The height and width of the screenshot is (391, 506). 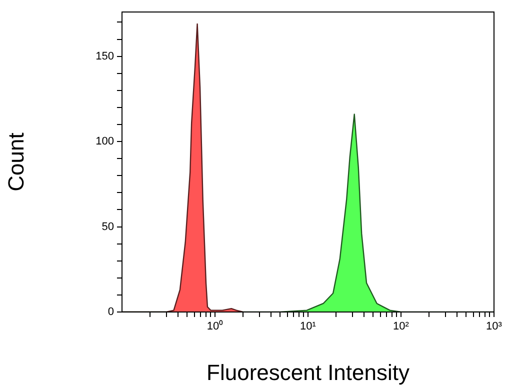 I want to click on y-tick-label: 150, so click(x=105, y=56).